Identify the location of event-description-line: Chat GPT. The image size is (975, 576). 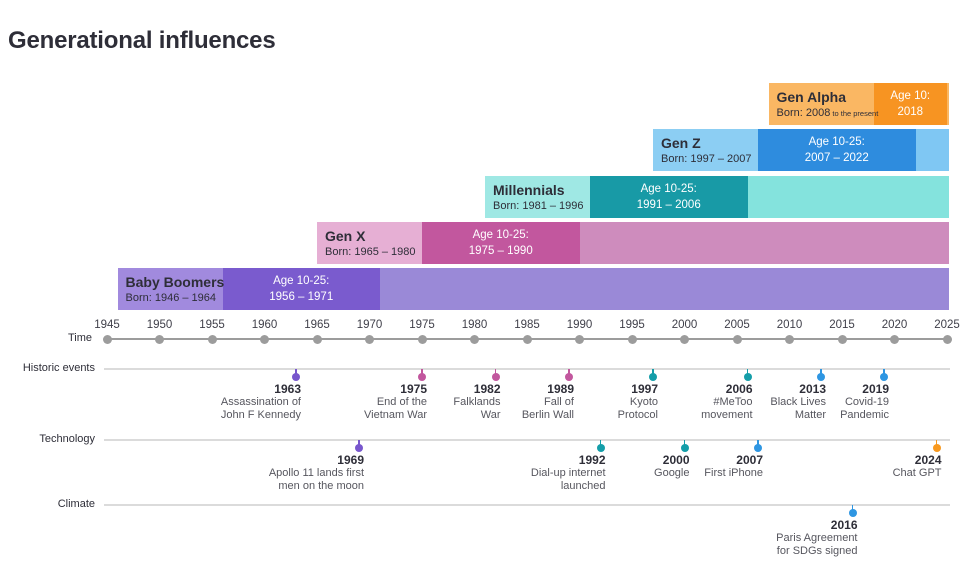
(917, 473).